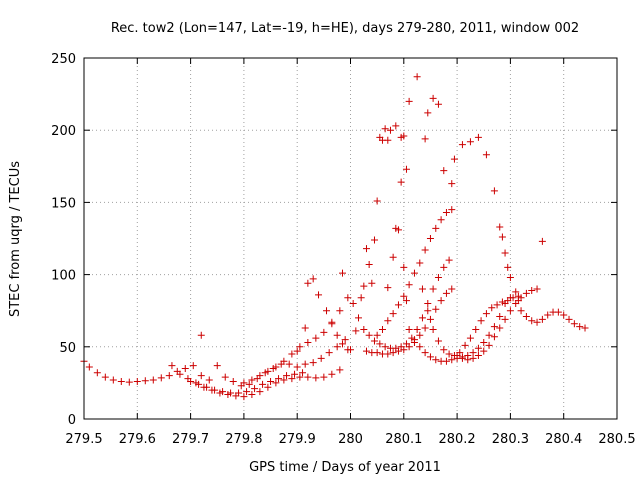 This screenshot has height=480, width=640. I want to click on x-tick-label: 280.4, so click(563, 439).